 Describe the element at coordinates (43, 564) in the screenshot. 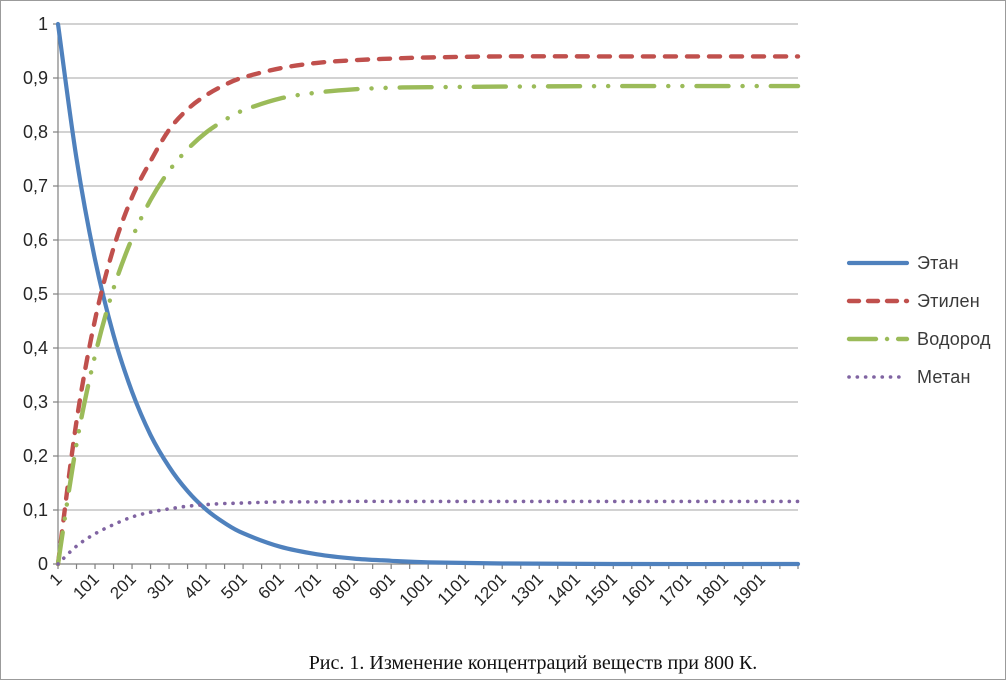

I see `y-tick-label: 0` at that location.